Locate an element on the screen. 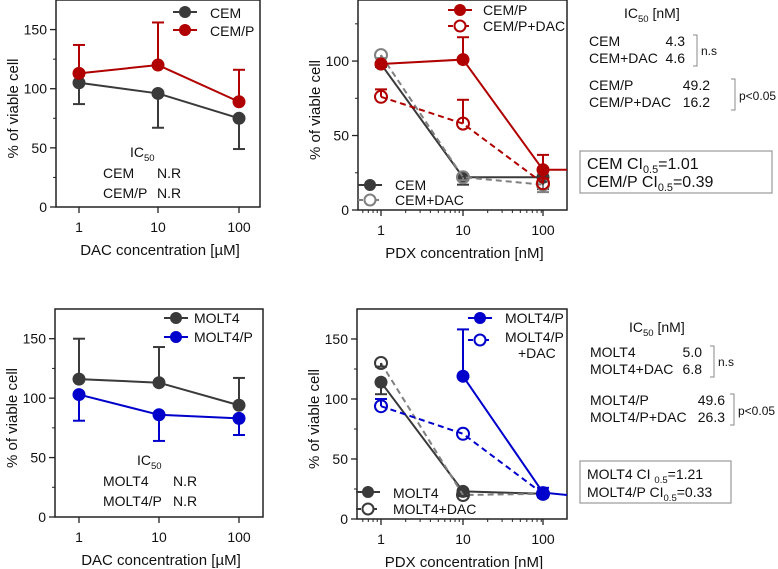  panel-b-series-cem-p-dac-line is located at coordinates (462, 139).